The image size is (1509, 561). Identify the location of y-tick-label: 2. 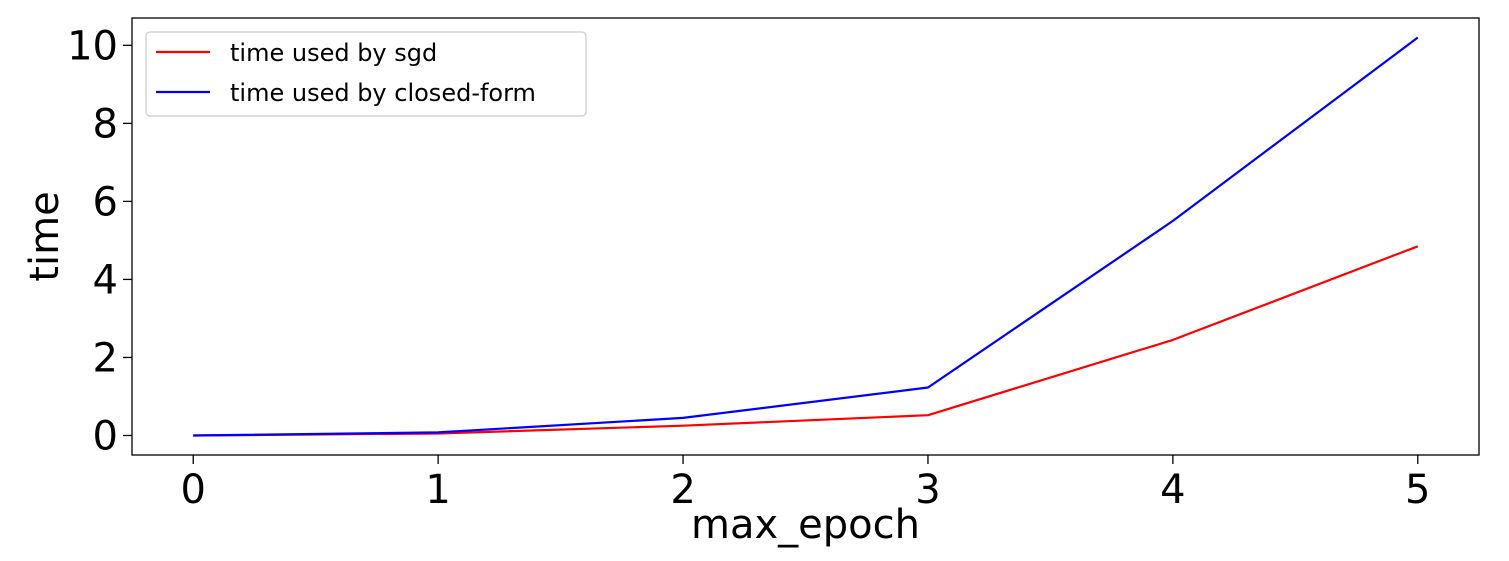
(105, 358).